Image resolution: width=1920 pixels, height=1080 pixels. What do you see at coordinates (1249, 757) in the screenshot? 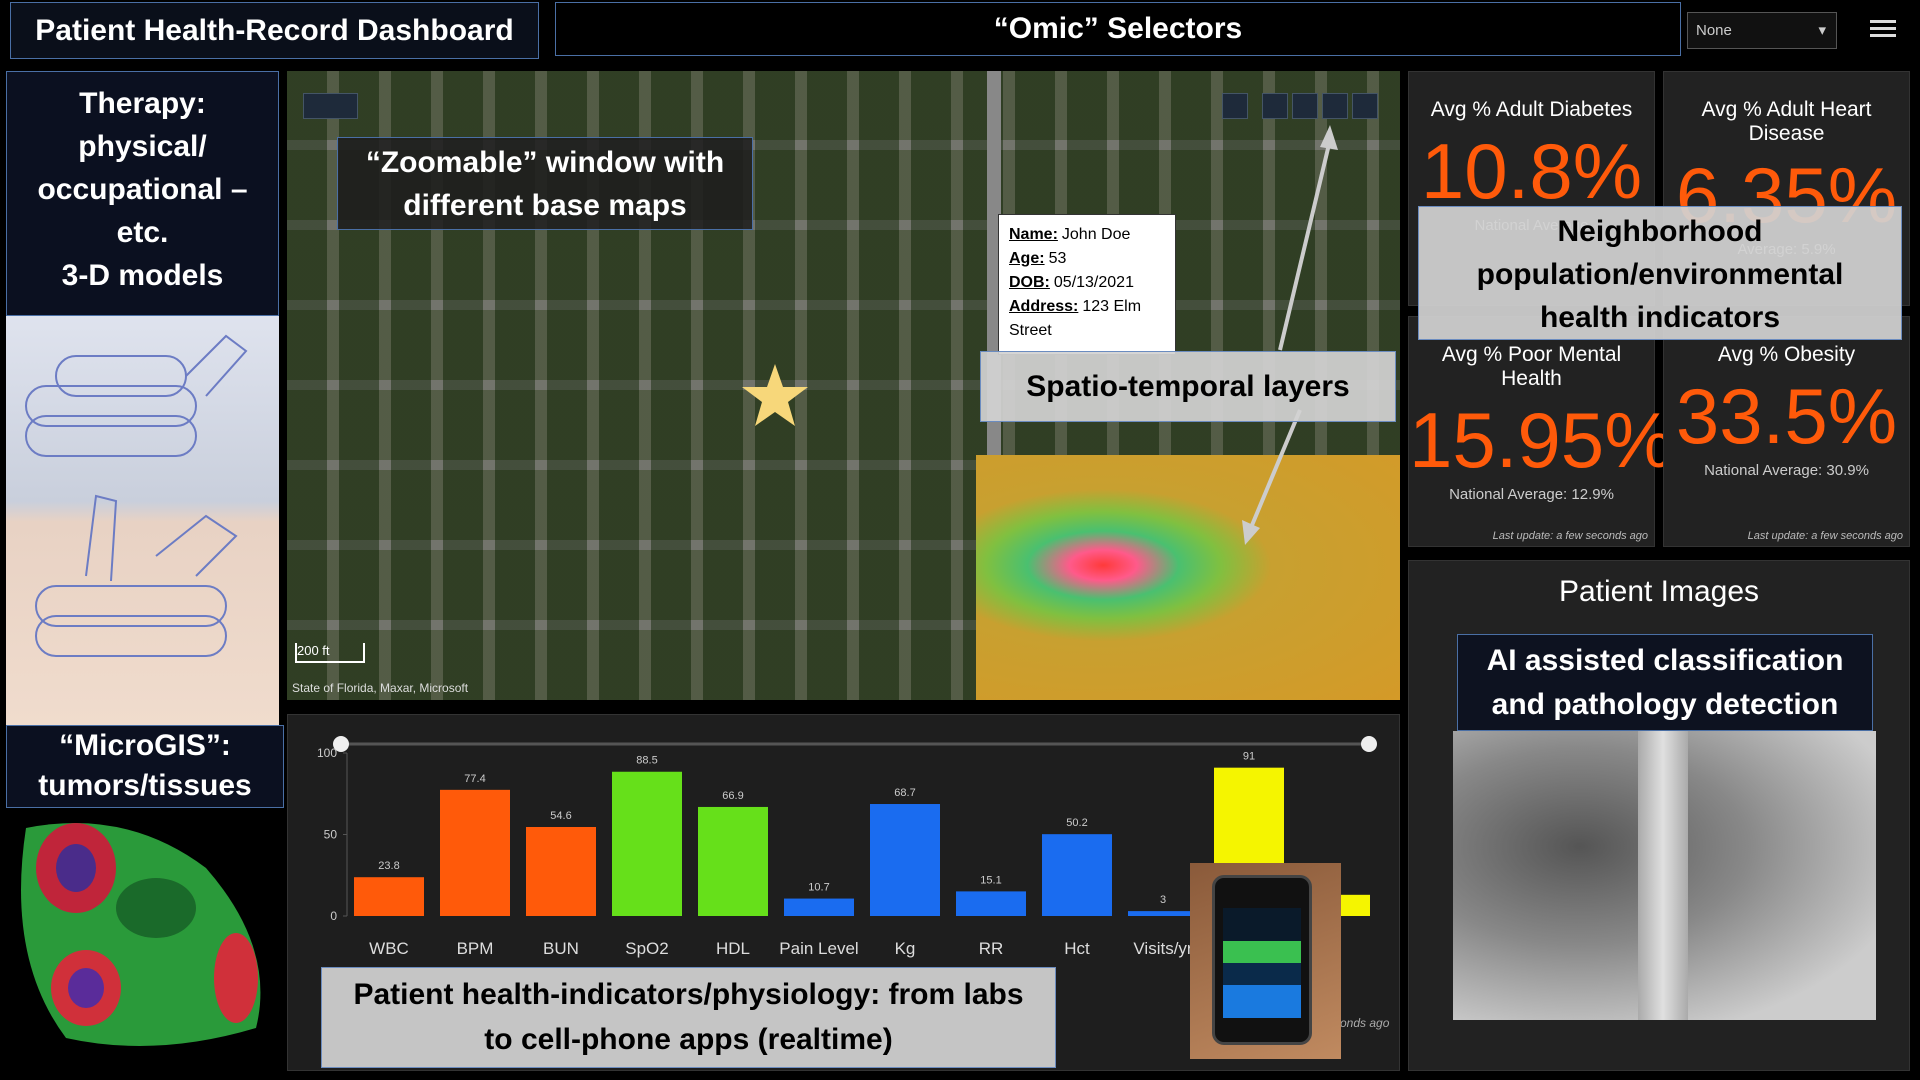
I see `value-label: 91` at bounding box center [1249, 757].